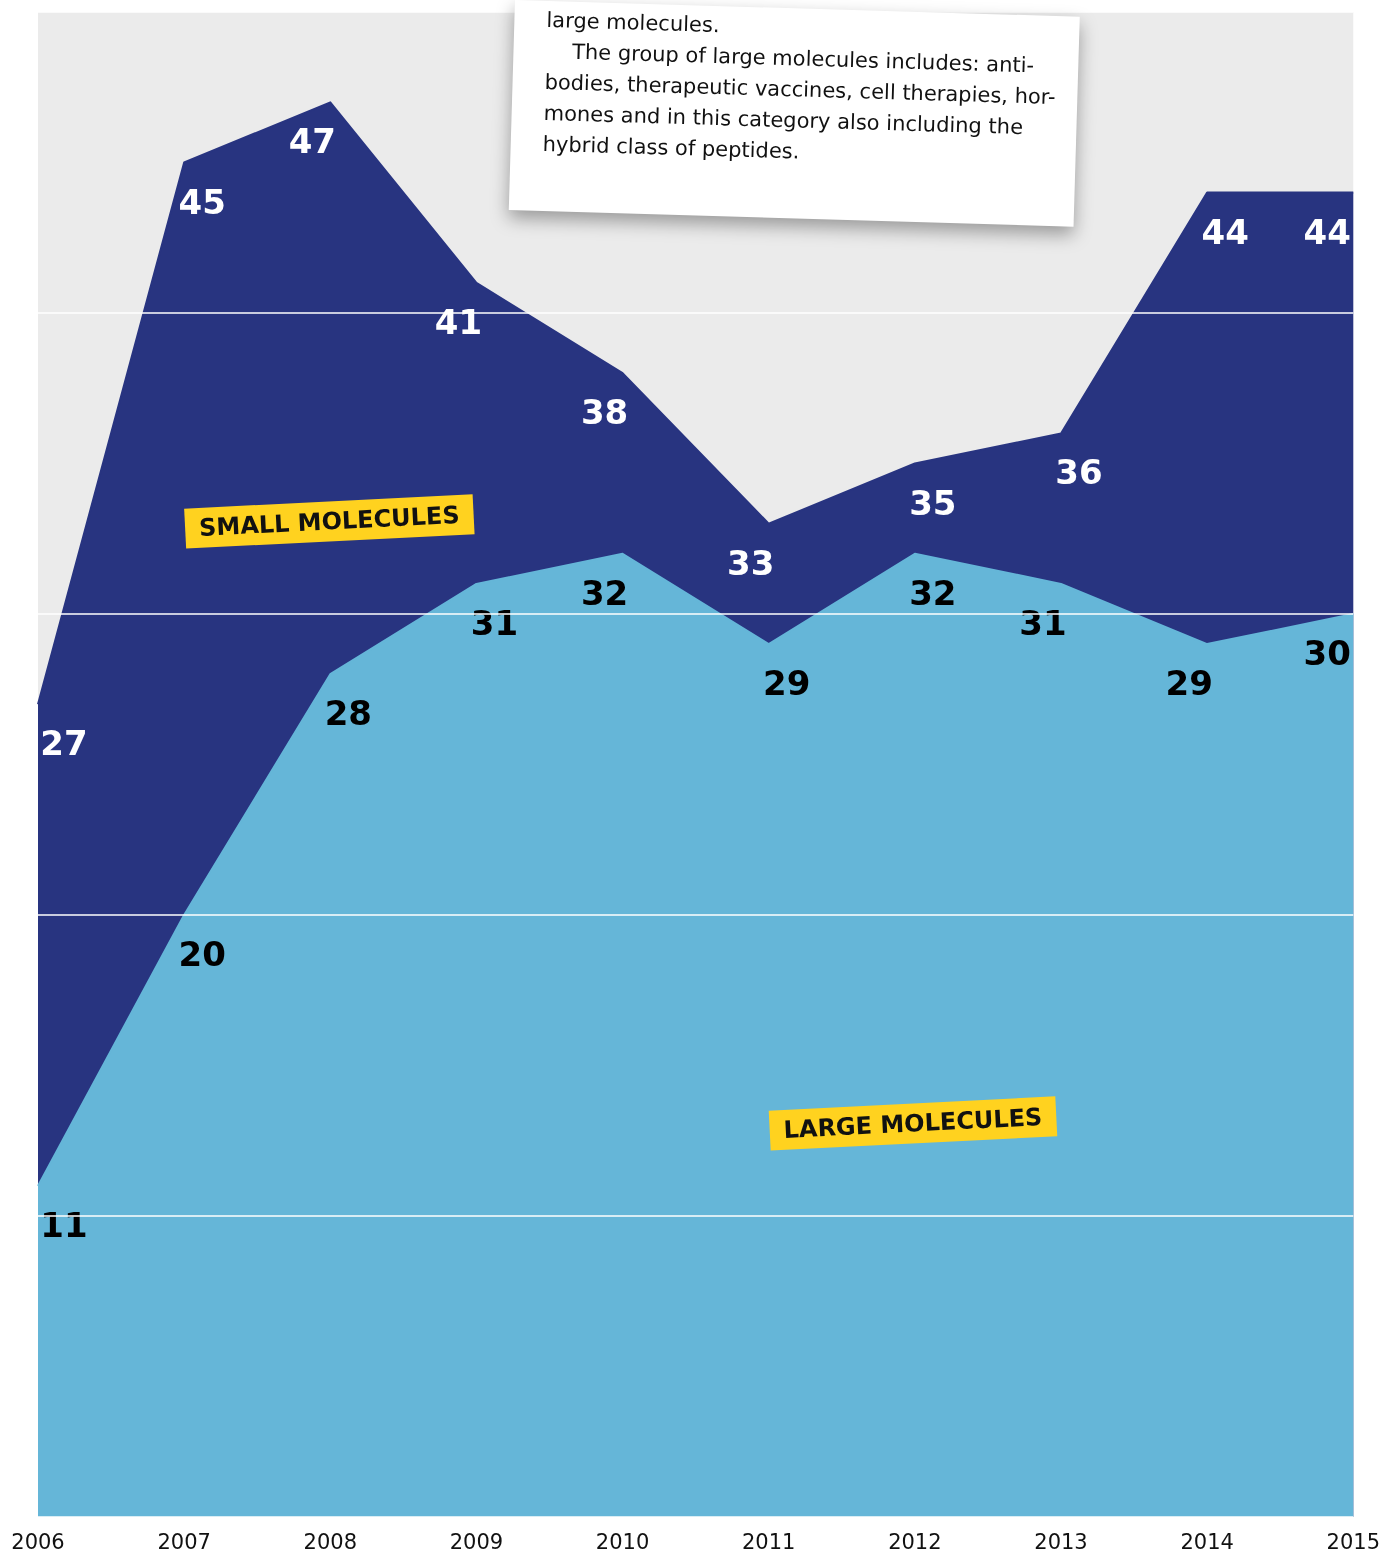  I want to click on data-label: 27, so click(64, 743).